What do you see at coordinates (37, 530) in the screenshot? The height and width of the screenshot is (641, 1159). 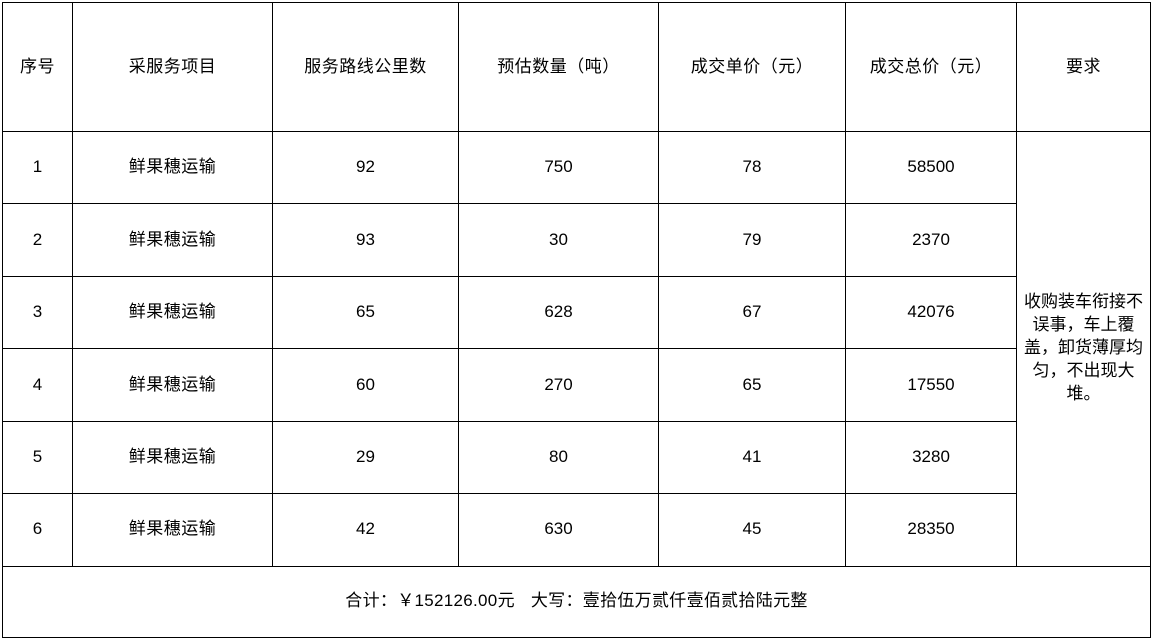 I see `cell-index: 6` at bounding box center [37, 530].